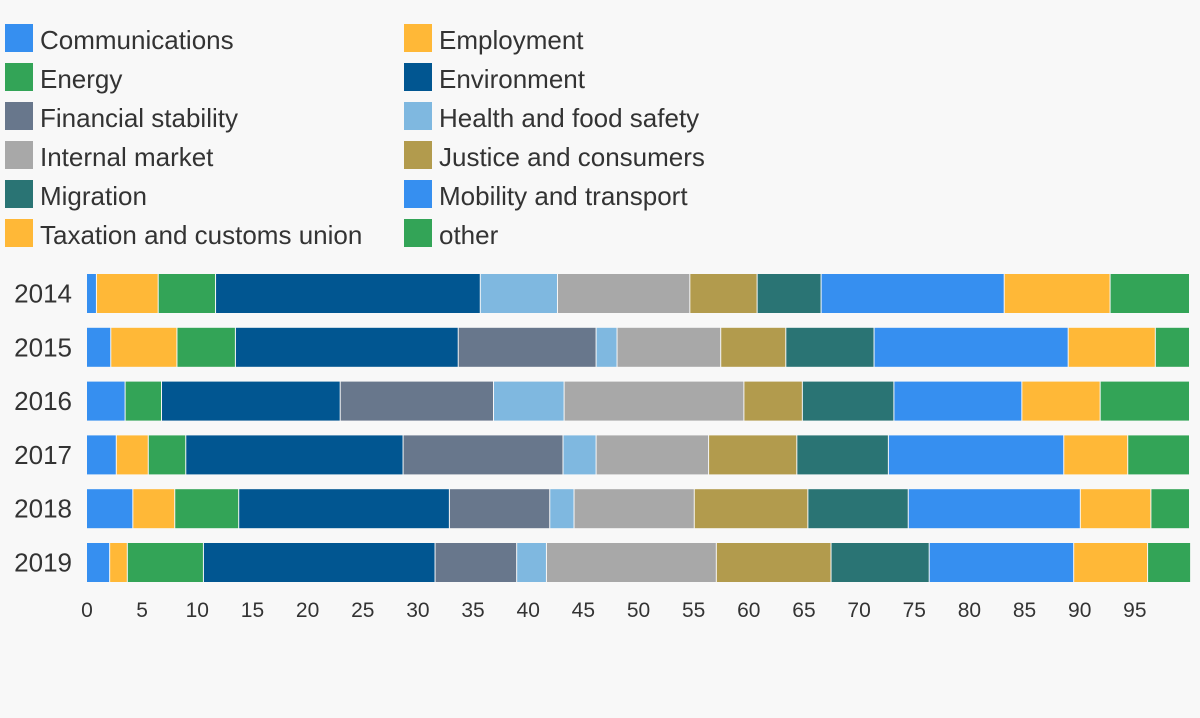 This screenshot has height=718, width=1200. What do you see at coordinates (554, 156) in the screenshot?
I see `legend-item-justice-and-consumers: Justice and consumers` at bounding box center [554, 156].